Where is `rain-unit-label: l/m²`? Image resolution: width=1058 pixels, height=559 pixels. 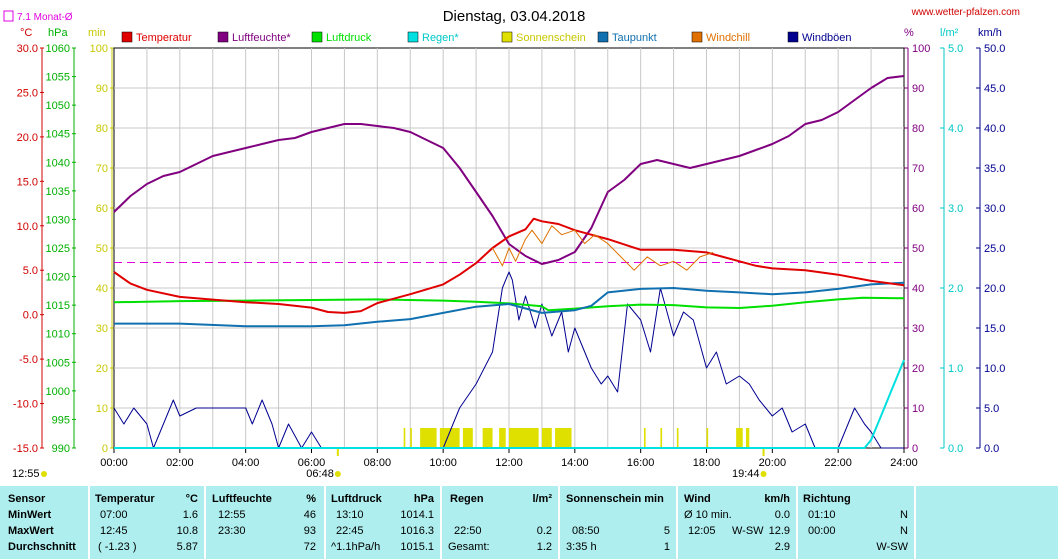 rain-unit-label: l/m² is located at coordinates (949, 33).